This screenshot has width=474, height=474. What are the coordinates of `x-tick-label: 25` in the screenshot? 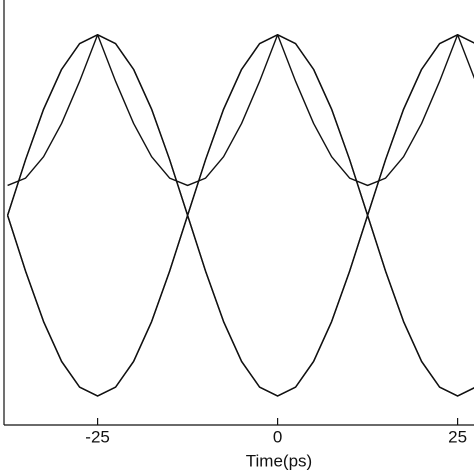 It's located at (457, 436).